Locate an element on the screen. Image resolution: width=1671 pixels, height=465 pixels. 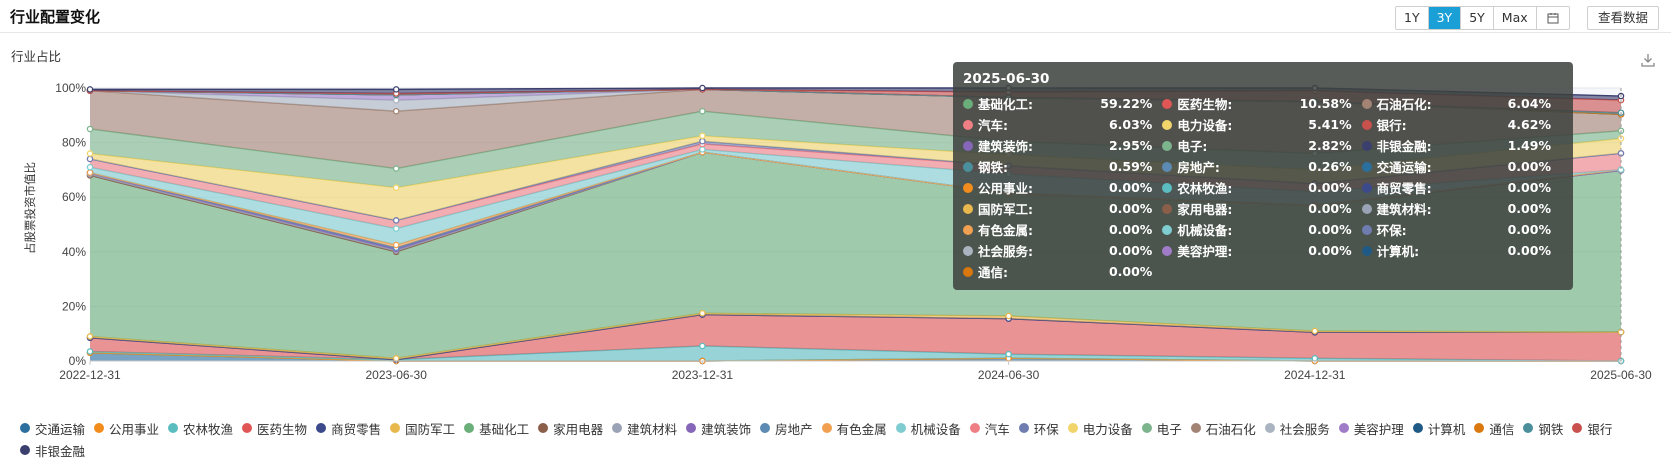
legend-item: 建筑装饰 is located at coordinates (718, 428).